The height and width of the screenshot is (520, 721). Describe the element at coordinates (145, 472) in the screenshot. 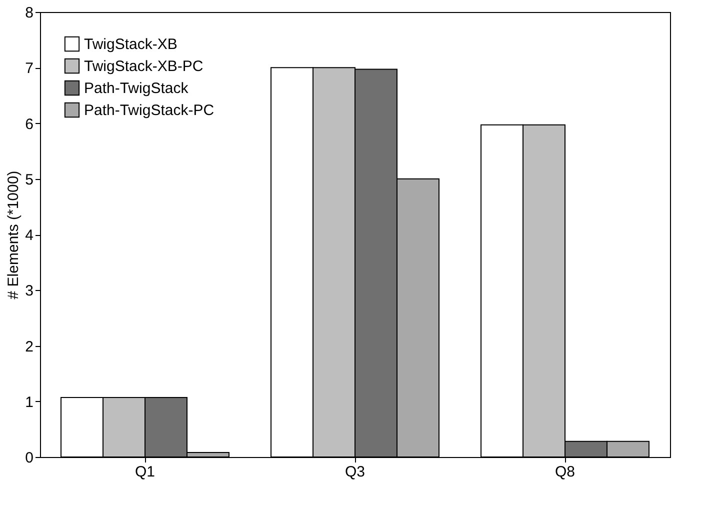

I see `x-tick-label: Q1` at that location.